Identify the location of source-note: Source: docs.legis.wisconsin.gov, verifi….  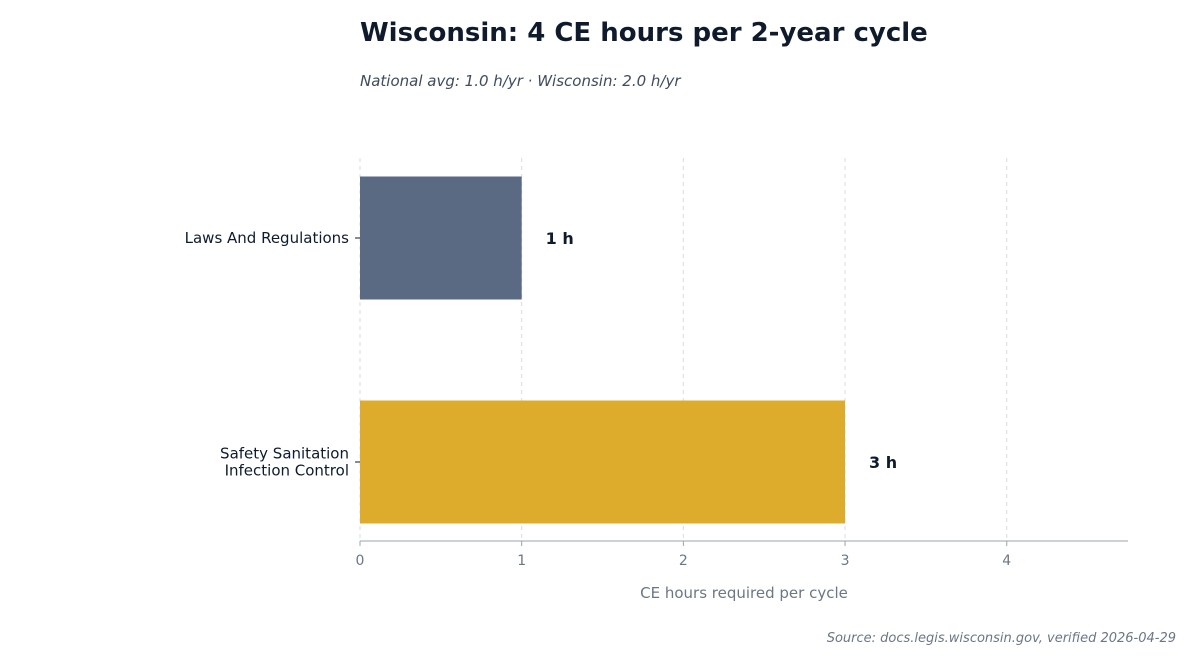
(1001, 638).